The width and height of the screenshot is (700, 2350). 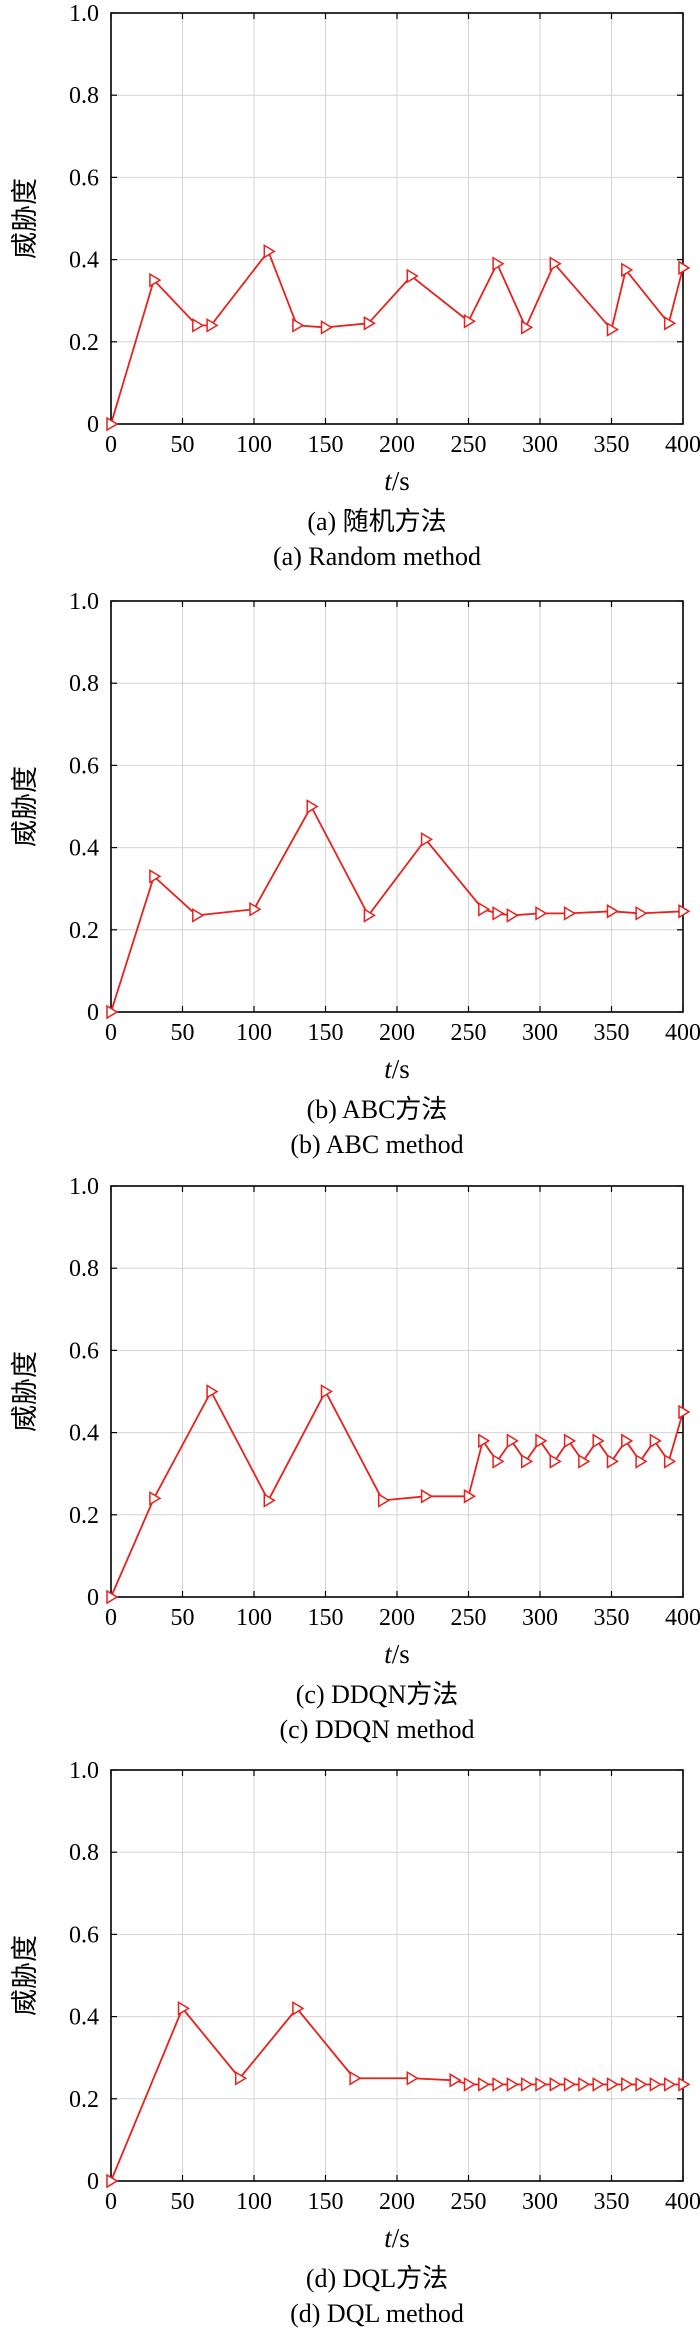 What do you see at coordinates (376, 1144) in the screenshot?
I see `caption-english: (b) ABC method` at bounding box center [376, 1144].